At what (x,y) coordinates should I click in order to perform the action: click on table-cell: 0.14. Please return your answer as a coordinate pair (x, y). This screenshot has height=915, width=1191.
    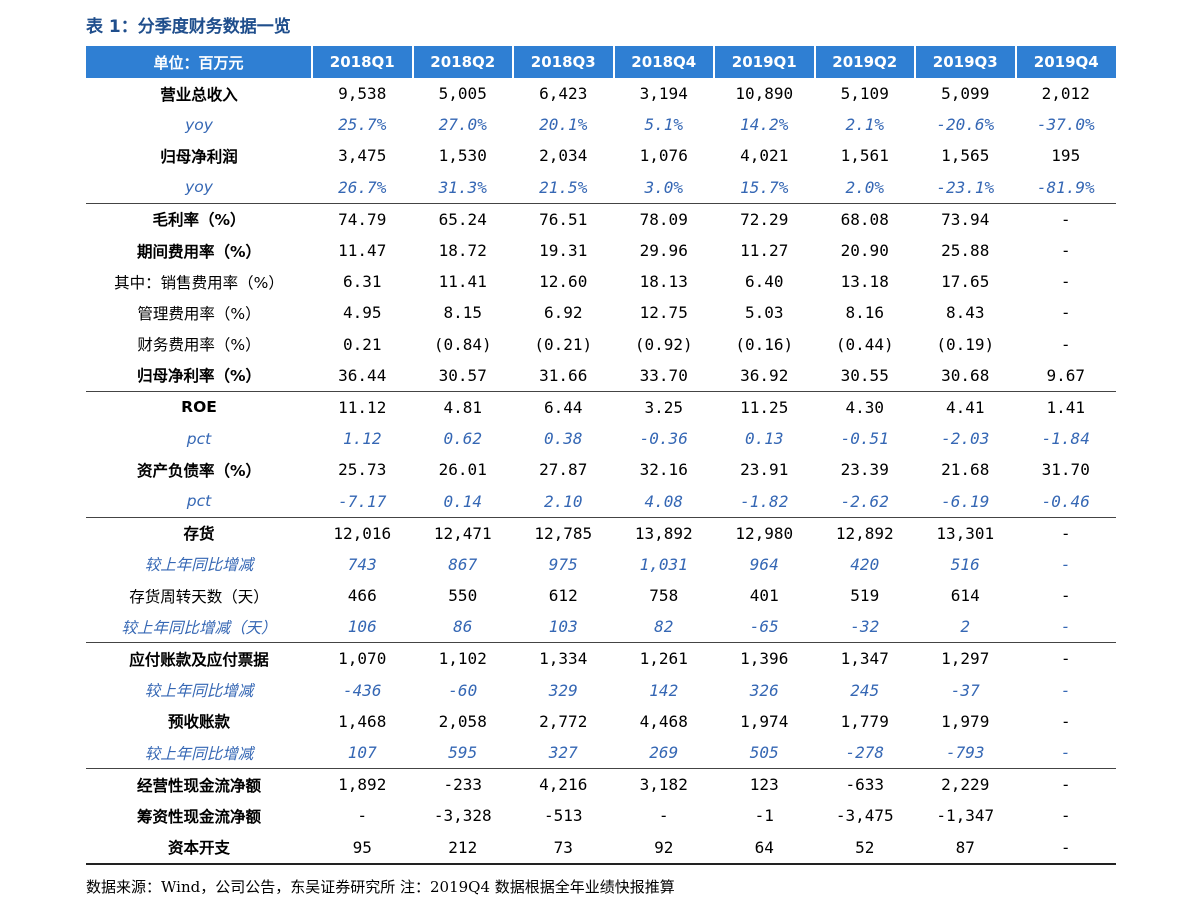
    Looking at the image, I should click on (463, 501).